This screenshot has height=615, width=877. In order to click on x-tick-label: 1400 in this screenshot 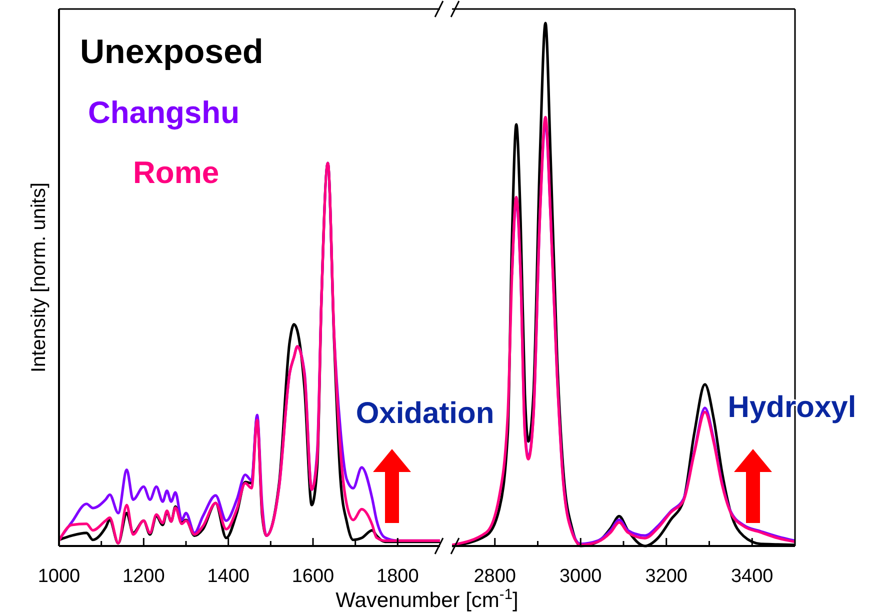, I will do `click(228, 576)`.